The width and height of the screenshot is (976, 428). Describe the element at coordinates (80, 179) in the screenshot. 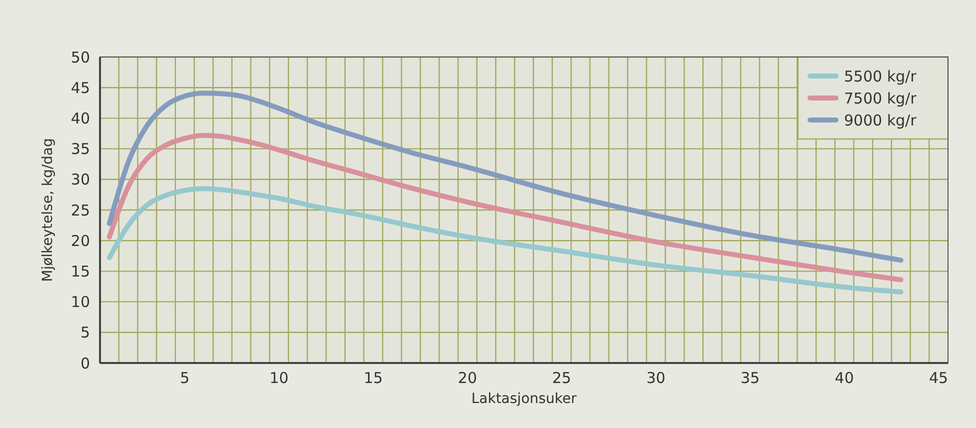

I see `y-tick-label: 30` at that location.